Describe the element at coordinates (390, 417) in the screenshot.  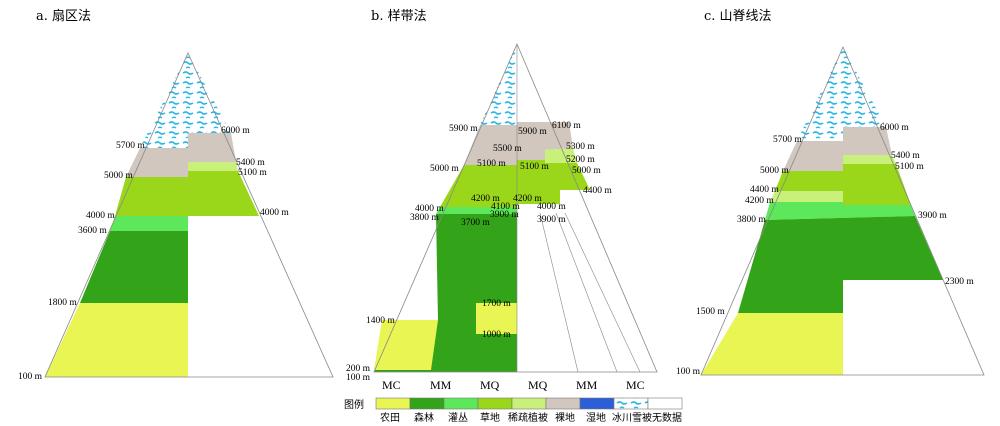
I see `legend-label: 农田` at that location.